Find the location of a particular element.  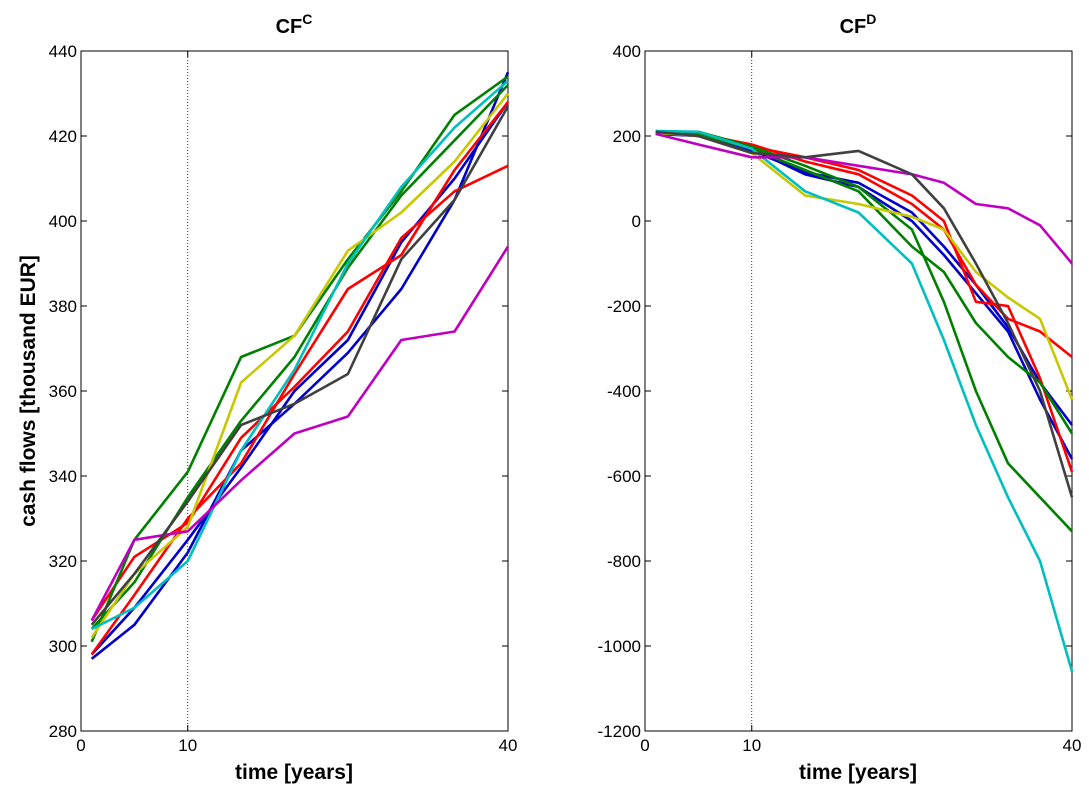

right-xlabel: time [years] is located at coordinates (858, 772).